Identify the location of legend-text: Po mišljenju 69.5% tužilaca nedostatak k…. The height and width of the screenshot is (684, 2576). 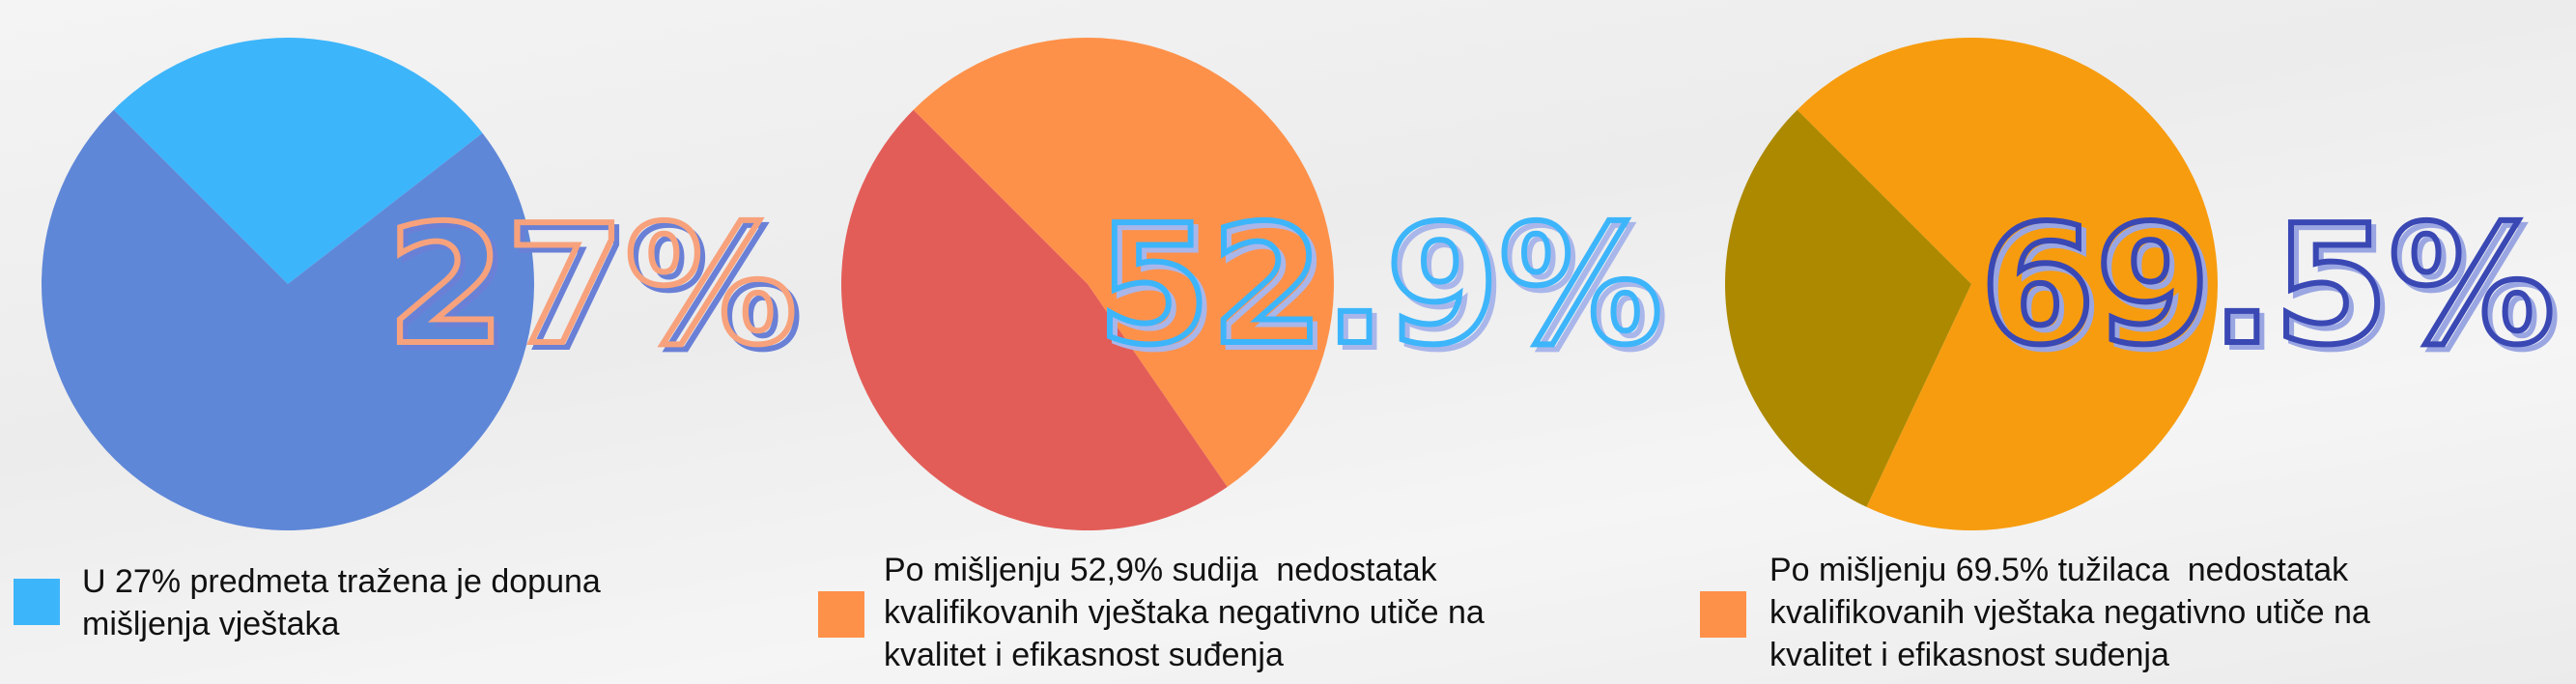
(2074, 612).